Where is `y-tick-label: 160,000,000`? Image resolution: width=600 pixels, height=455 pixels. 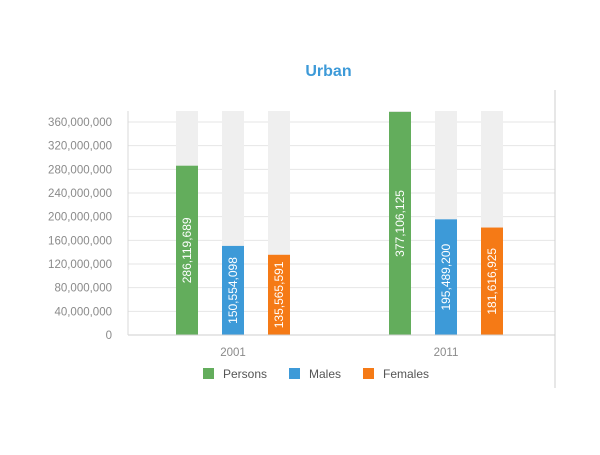
y-tick-label: 160,000,000 is located at coordinates (80, 241).